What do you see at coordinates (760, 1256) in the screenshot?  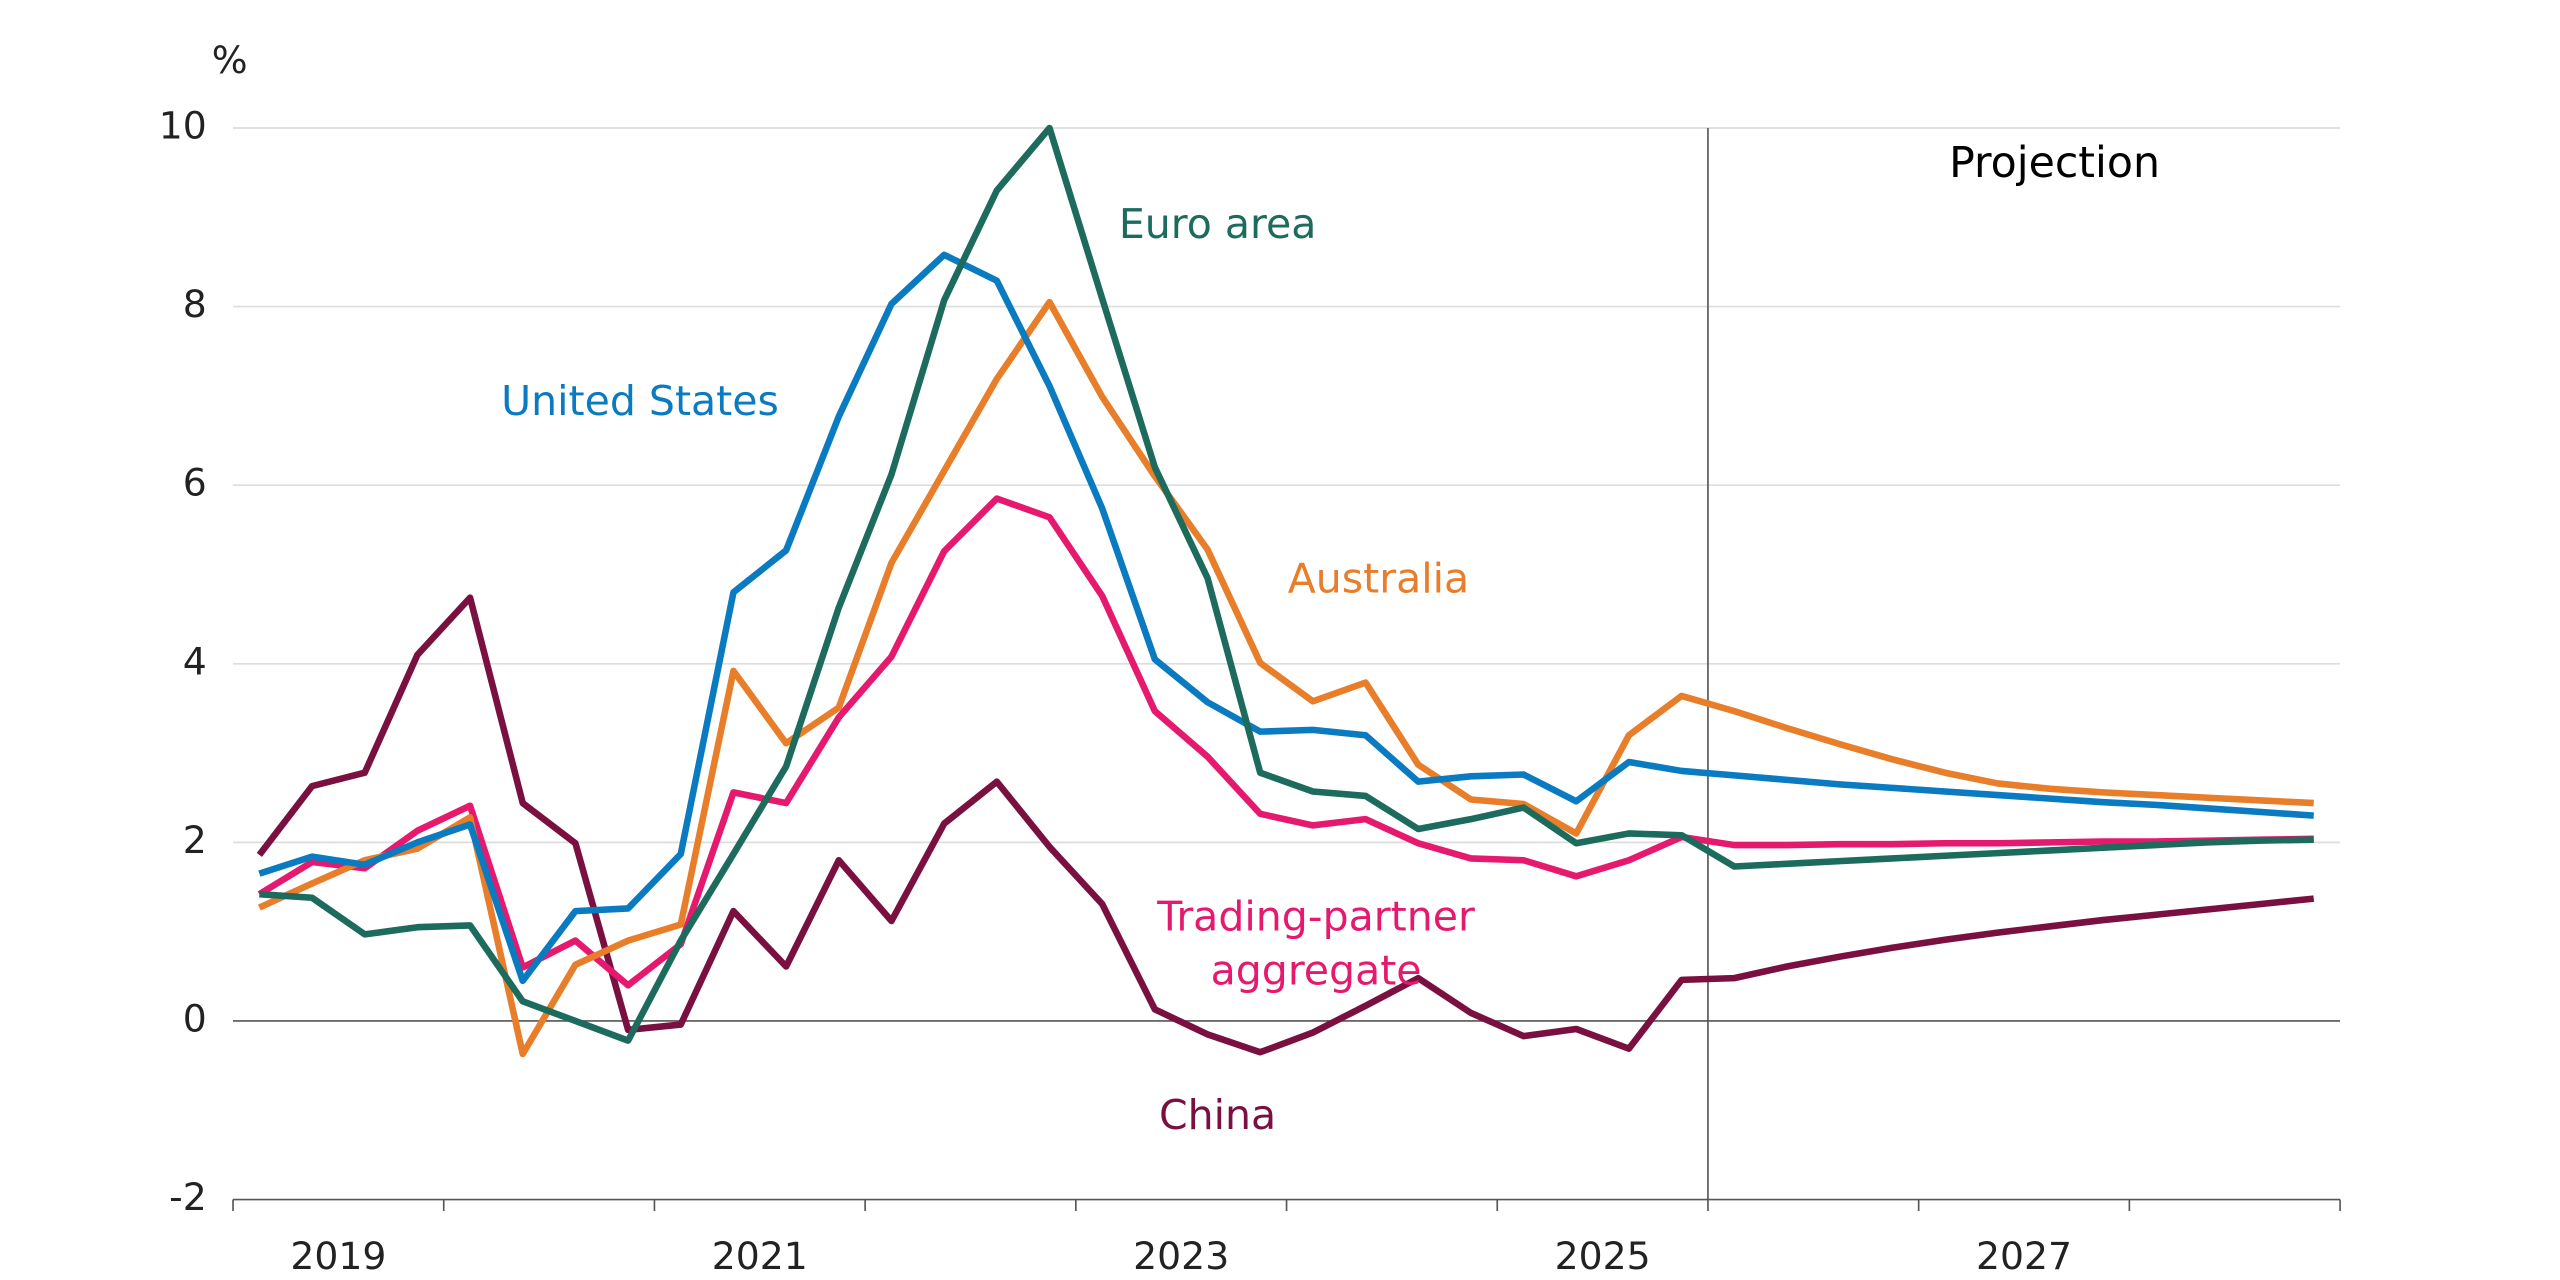 I see `x-tick-label: 2021` at bounding box center [760, 1256].